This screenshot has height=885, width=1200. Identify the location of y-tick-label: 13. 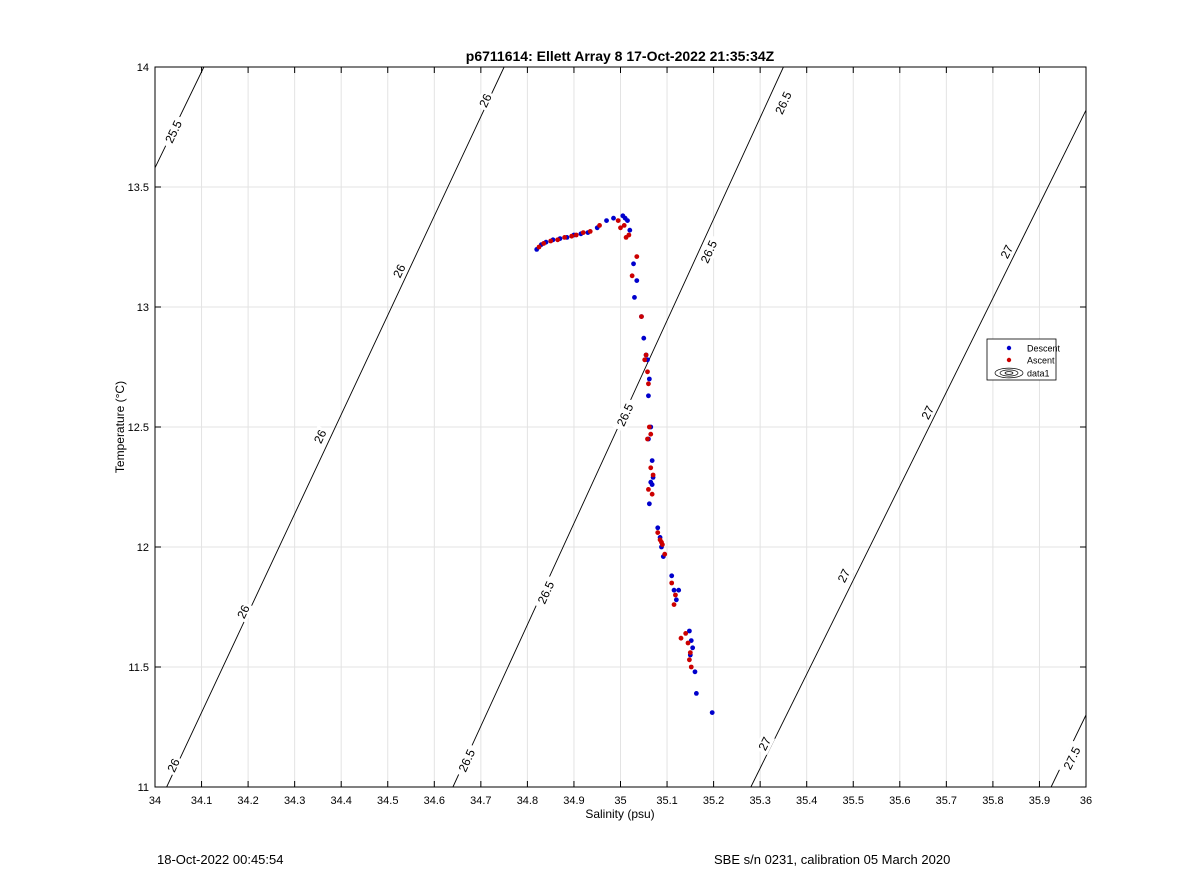
(143, 308).